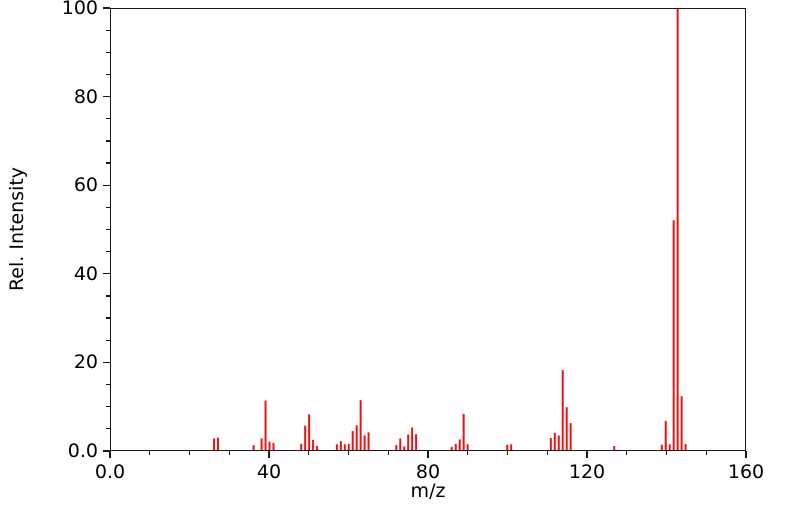  I want to click on x-tick-label: 120, so click(587, 472).